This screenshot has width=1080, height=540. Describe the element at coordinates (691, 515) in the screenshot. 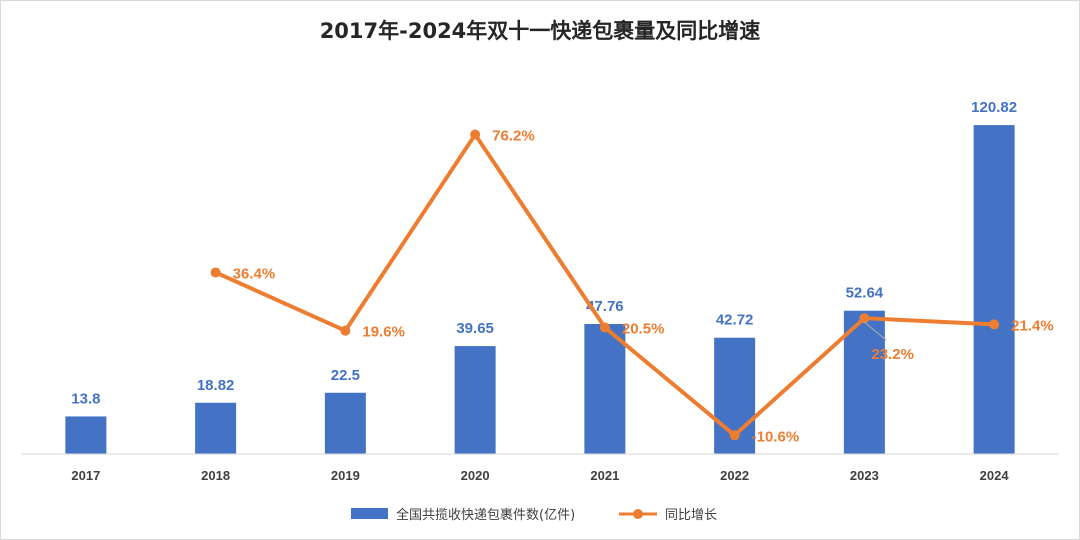

I see `legend-label-line: 同比增长` at that location.